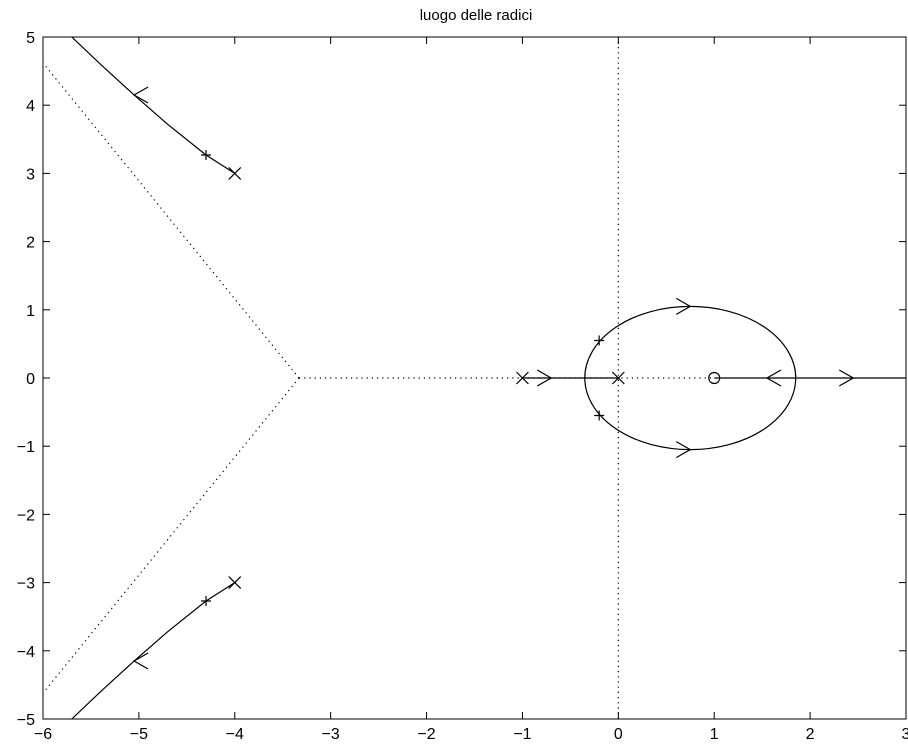 The height and width of the screenshot is (747, 908). I want to click on x-tick-label-5: −1, so click(522, 734).